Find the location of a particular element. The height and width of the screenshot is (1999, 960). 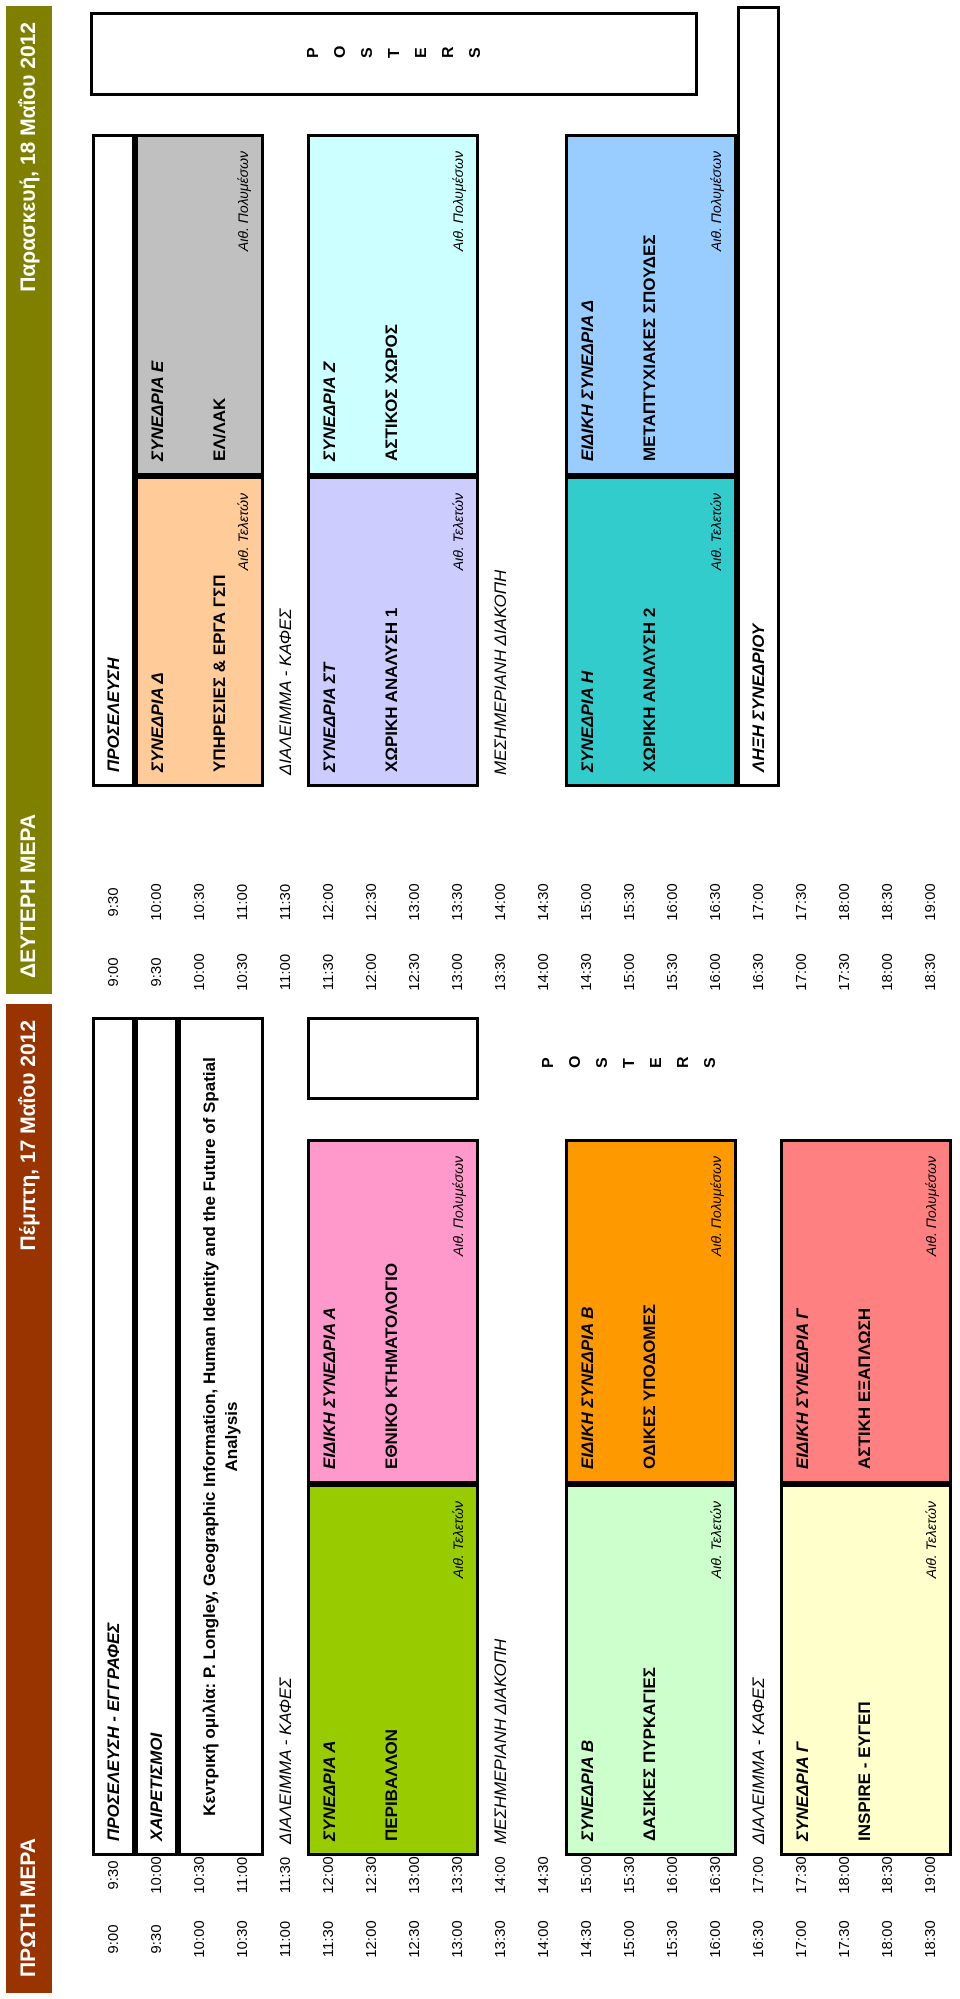

session: ΣΥΝΕΔΡΙΑ Β ΔΑΣΙΚΕΣ ΠΥΡΚΑΓΙΕΣ Αιθ. Τελετών is located at coordinates (651, 1670).